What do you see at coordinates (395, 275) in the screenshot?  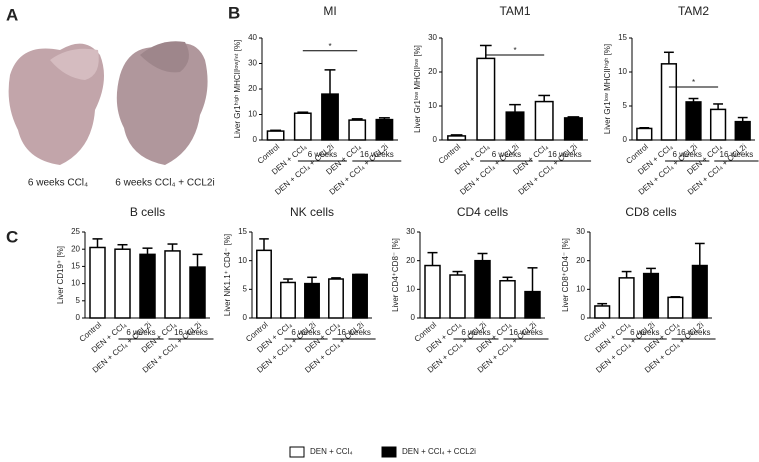 I see `y-axis-label: Liver CD4⁺CD8⁻ [%]` at bounding box center [395, 275].